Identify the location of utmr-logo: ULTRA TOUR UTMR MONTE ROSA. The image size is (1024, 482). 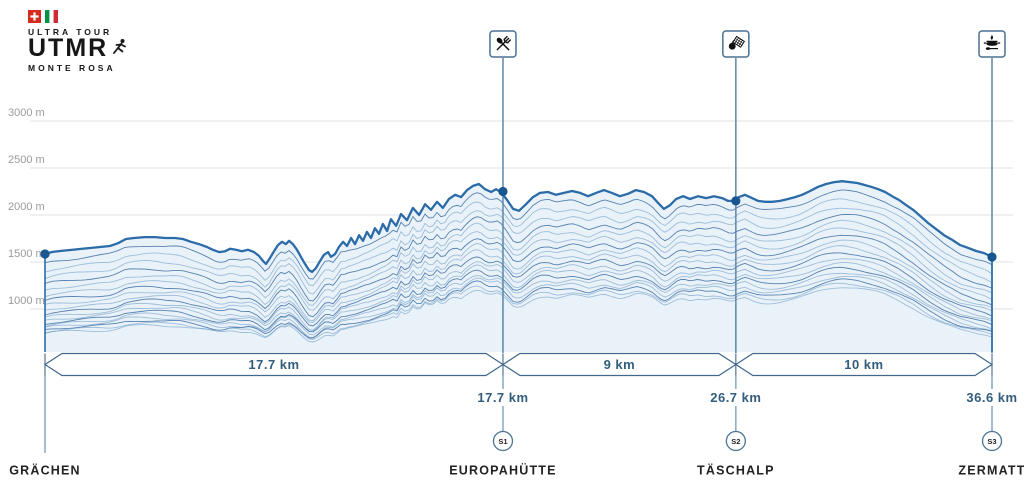
(88, 41).